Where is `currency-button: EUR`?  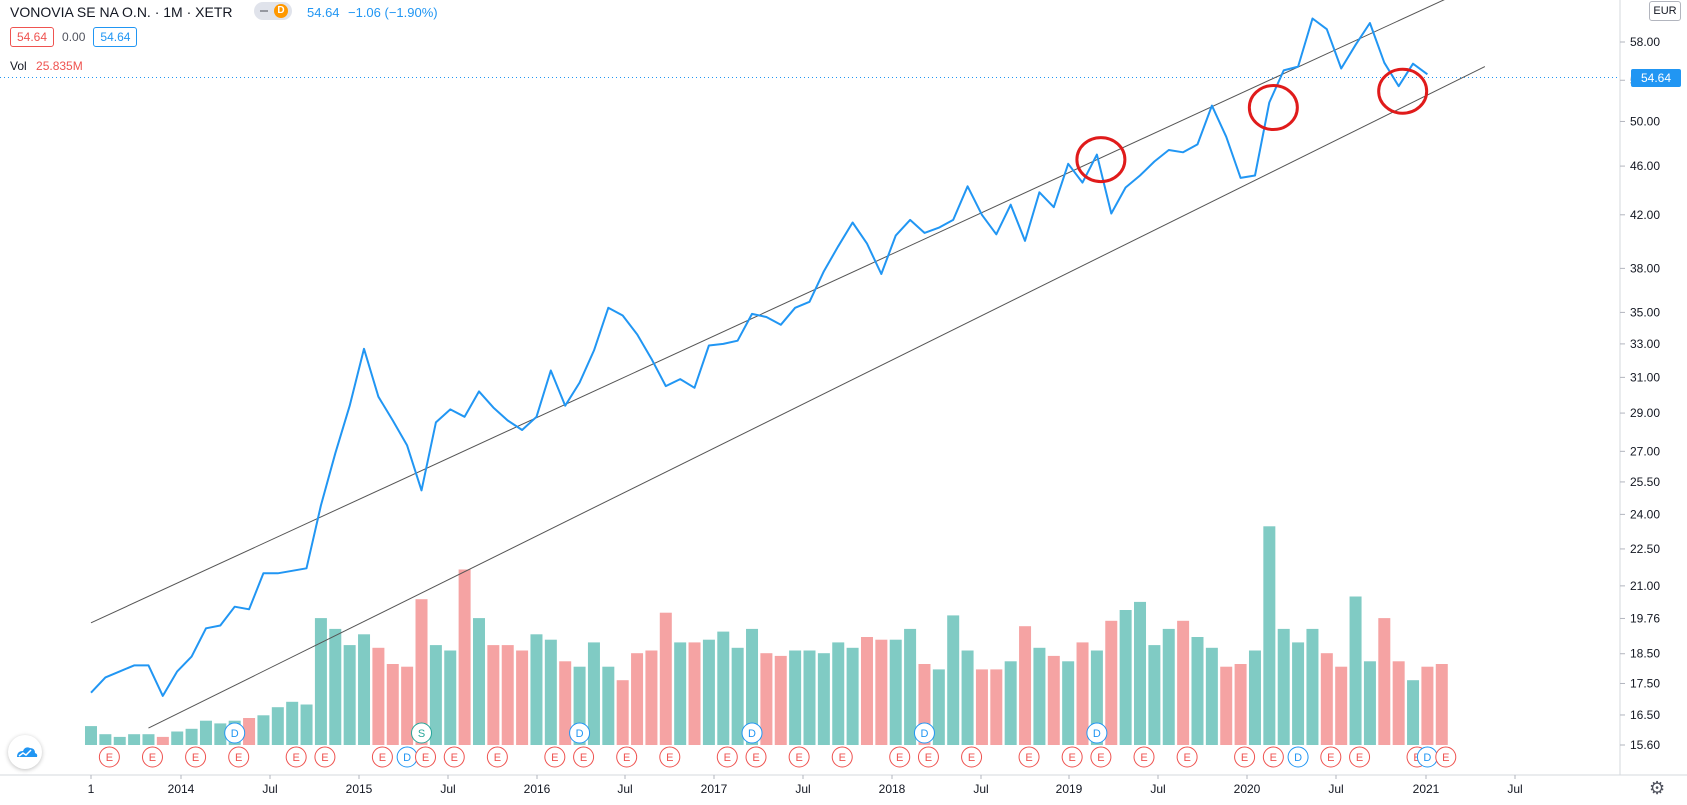
currency-button: EUR is located at coordinates (1665, 11).